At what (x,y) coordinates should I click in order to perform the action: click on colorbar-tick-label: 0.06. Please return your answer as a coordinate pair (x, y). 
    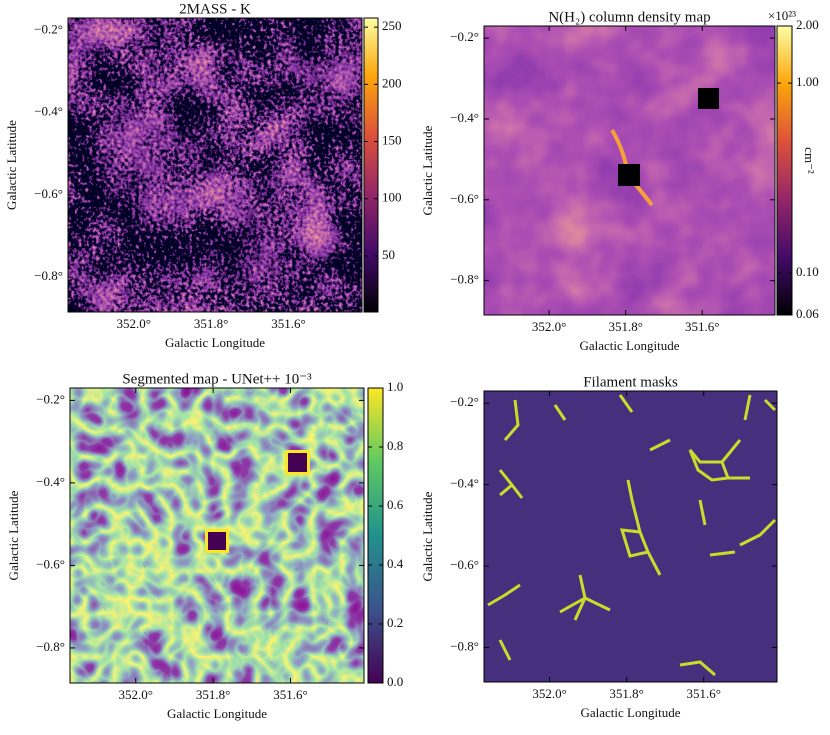
    Looking at the image, I should click on (807, 313).